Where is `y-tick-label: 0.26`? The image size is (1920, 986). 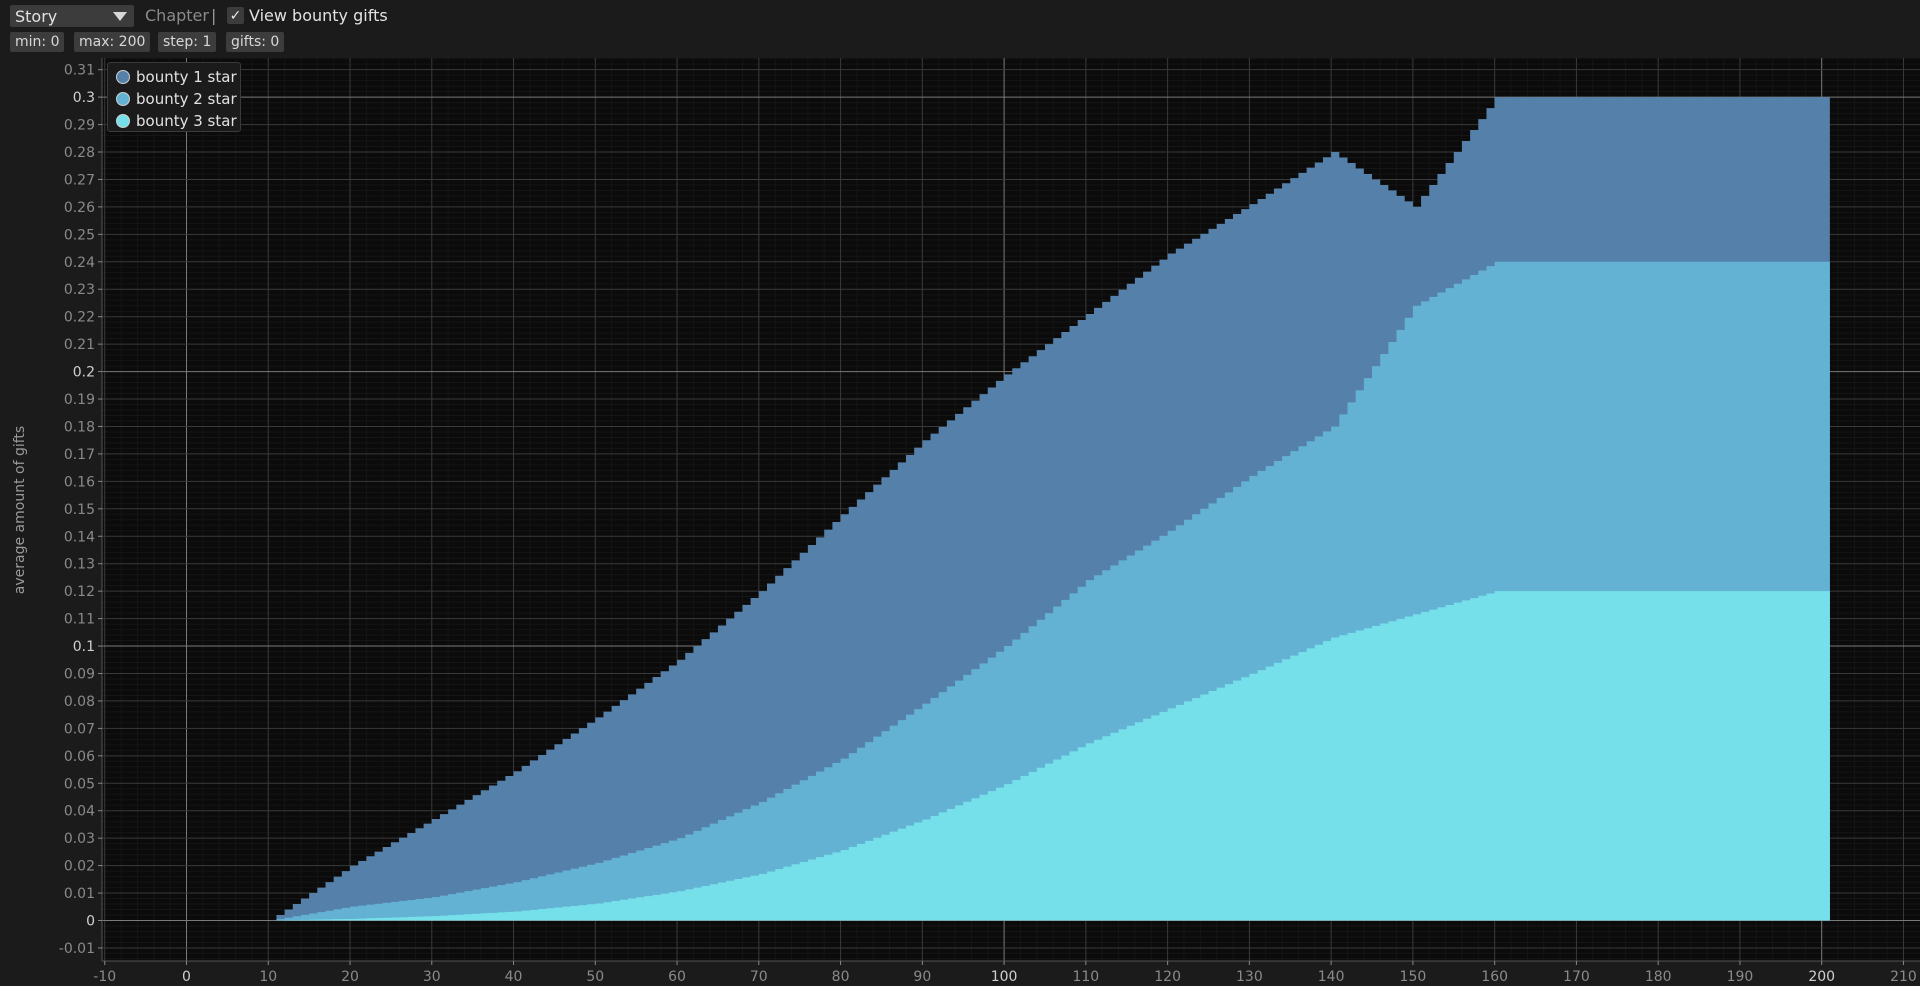
y-tick-label: 0.26 is located at coordinates (79, 208).